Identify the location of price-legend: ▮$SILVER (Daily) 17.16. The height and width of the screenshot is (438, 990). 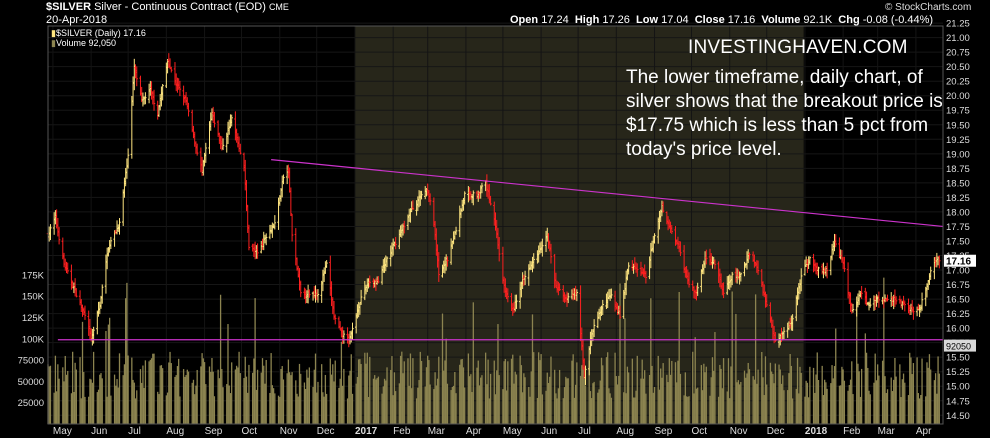
(98, 33).